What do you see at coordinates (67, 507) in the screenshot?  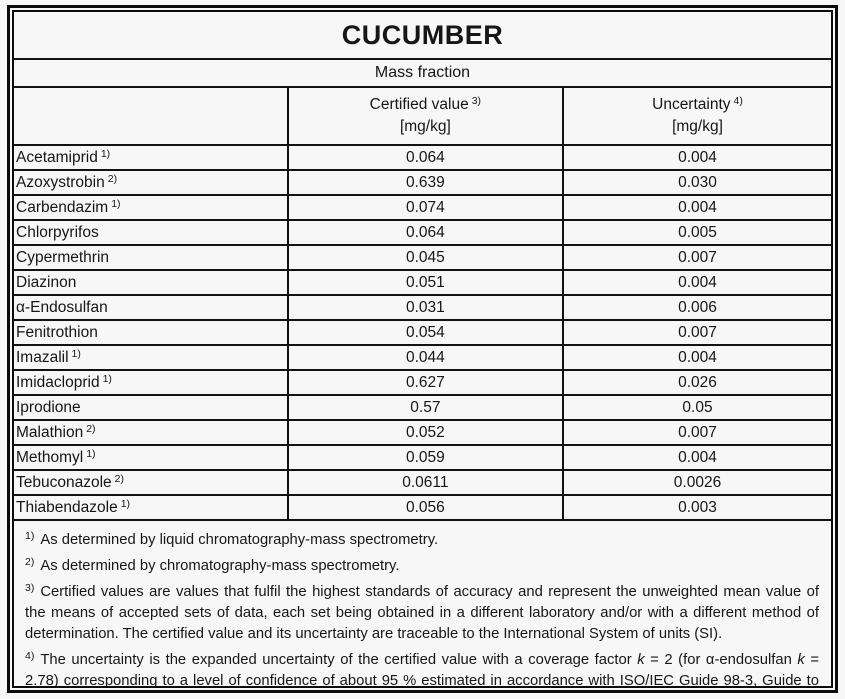 I see `analyte-name: Thiabendazole` at bounding box center [67, 507].